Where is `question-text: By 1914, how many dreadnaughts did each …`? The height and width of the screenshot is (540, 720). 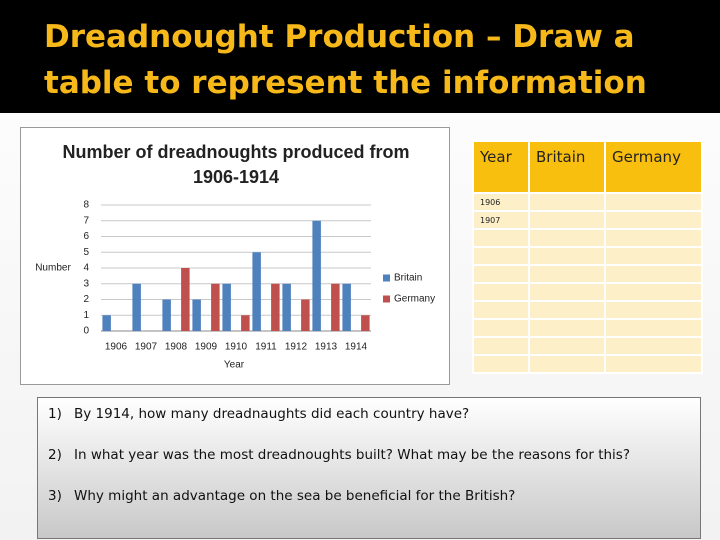
question-text: By 1914, how many dreadnaughts did each … is located at coordinates (272, 414).